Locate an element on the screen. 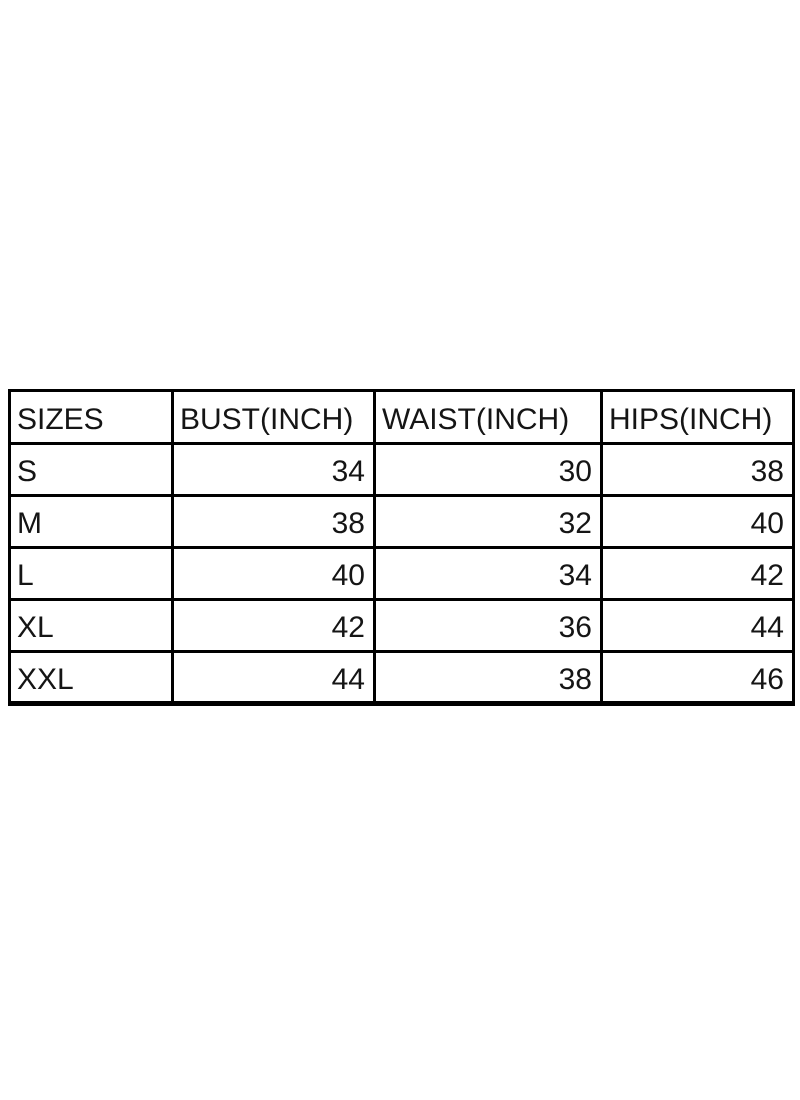  cell-bust: 44 is located at coordinates (273, 677).